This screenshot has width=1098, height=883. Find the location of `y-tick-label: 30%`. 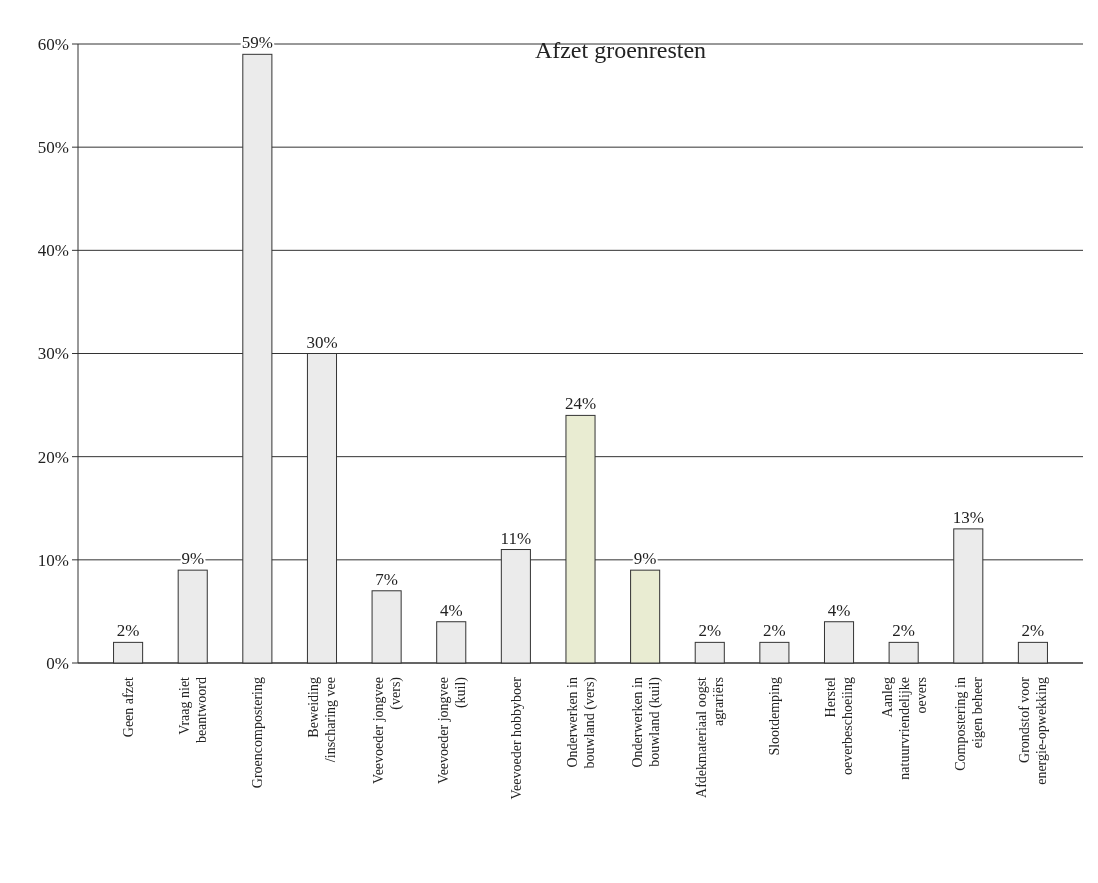

y-tick-label: 30% is located at coordinates (53, 354).